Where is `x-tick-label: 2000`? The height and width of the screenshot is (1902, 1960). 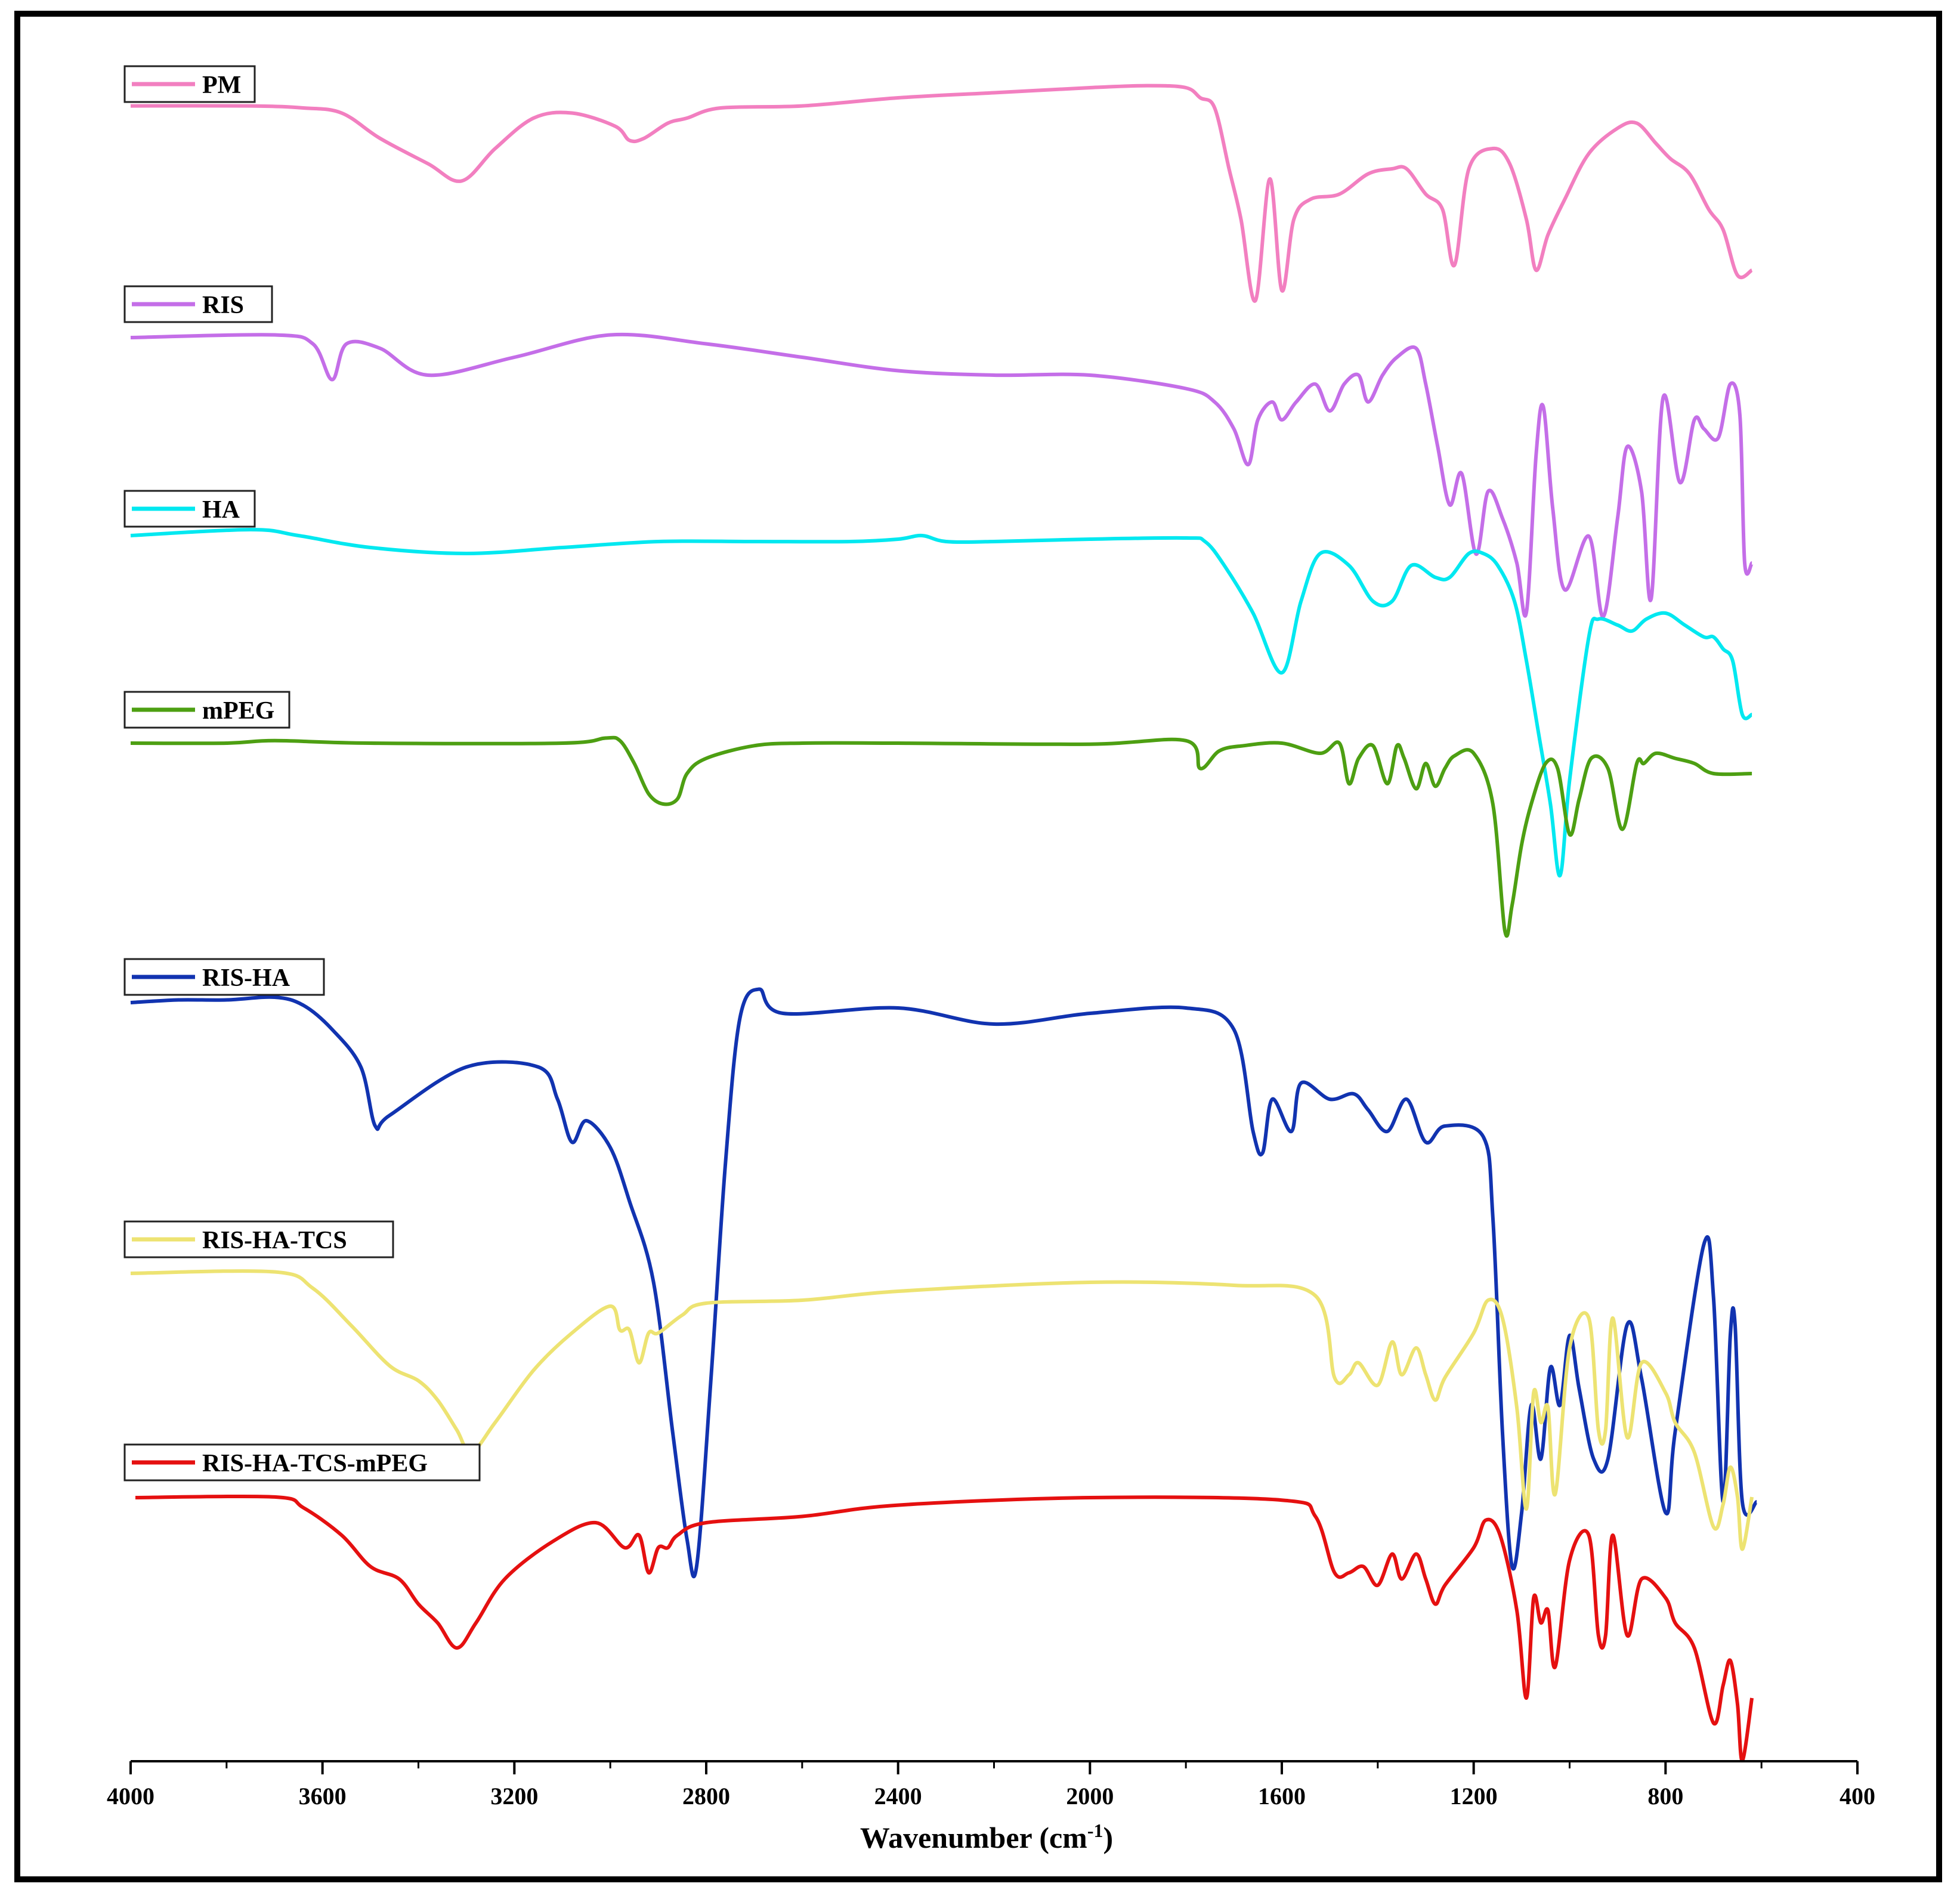
x-tick-label: 2000 is located at coordinates (1090, 1796).